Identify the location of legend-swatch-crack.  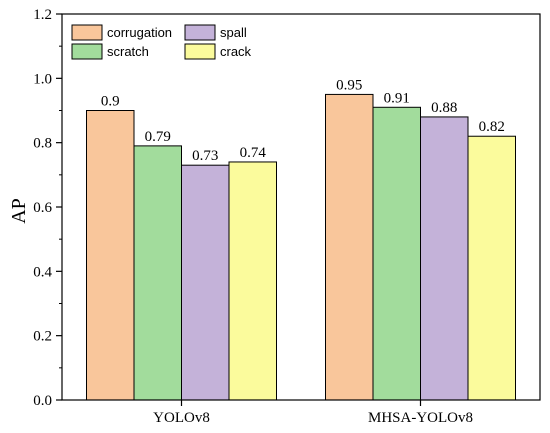
(200, 51).